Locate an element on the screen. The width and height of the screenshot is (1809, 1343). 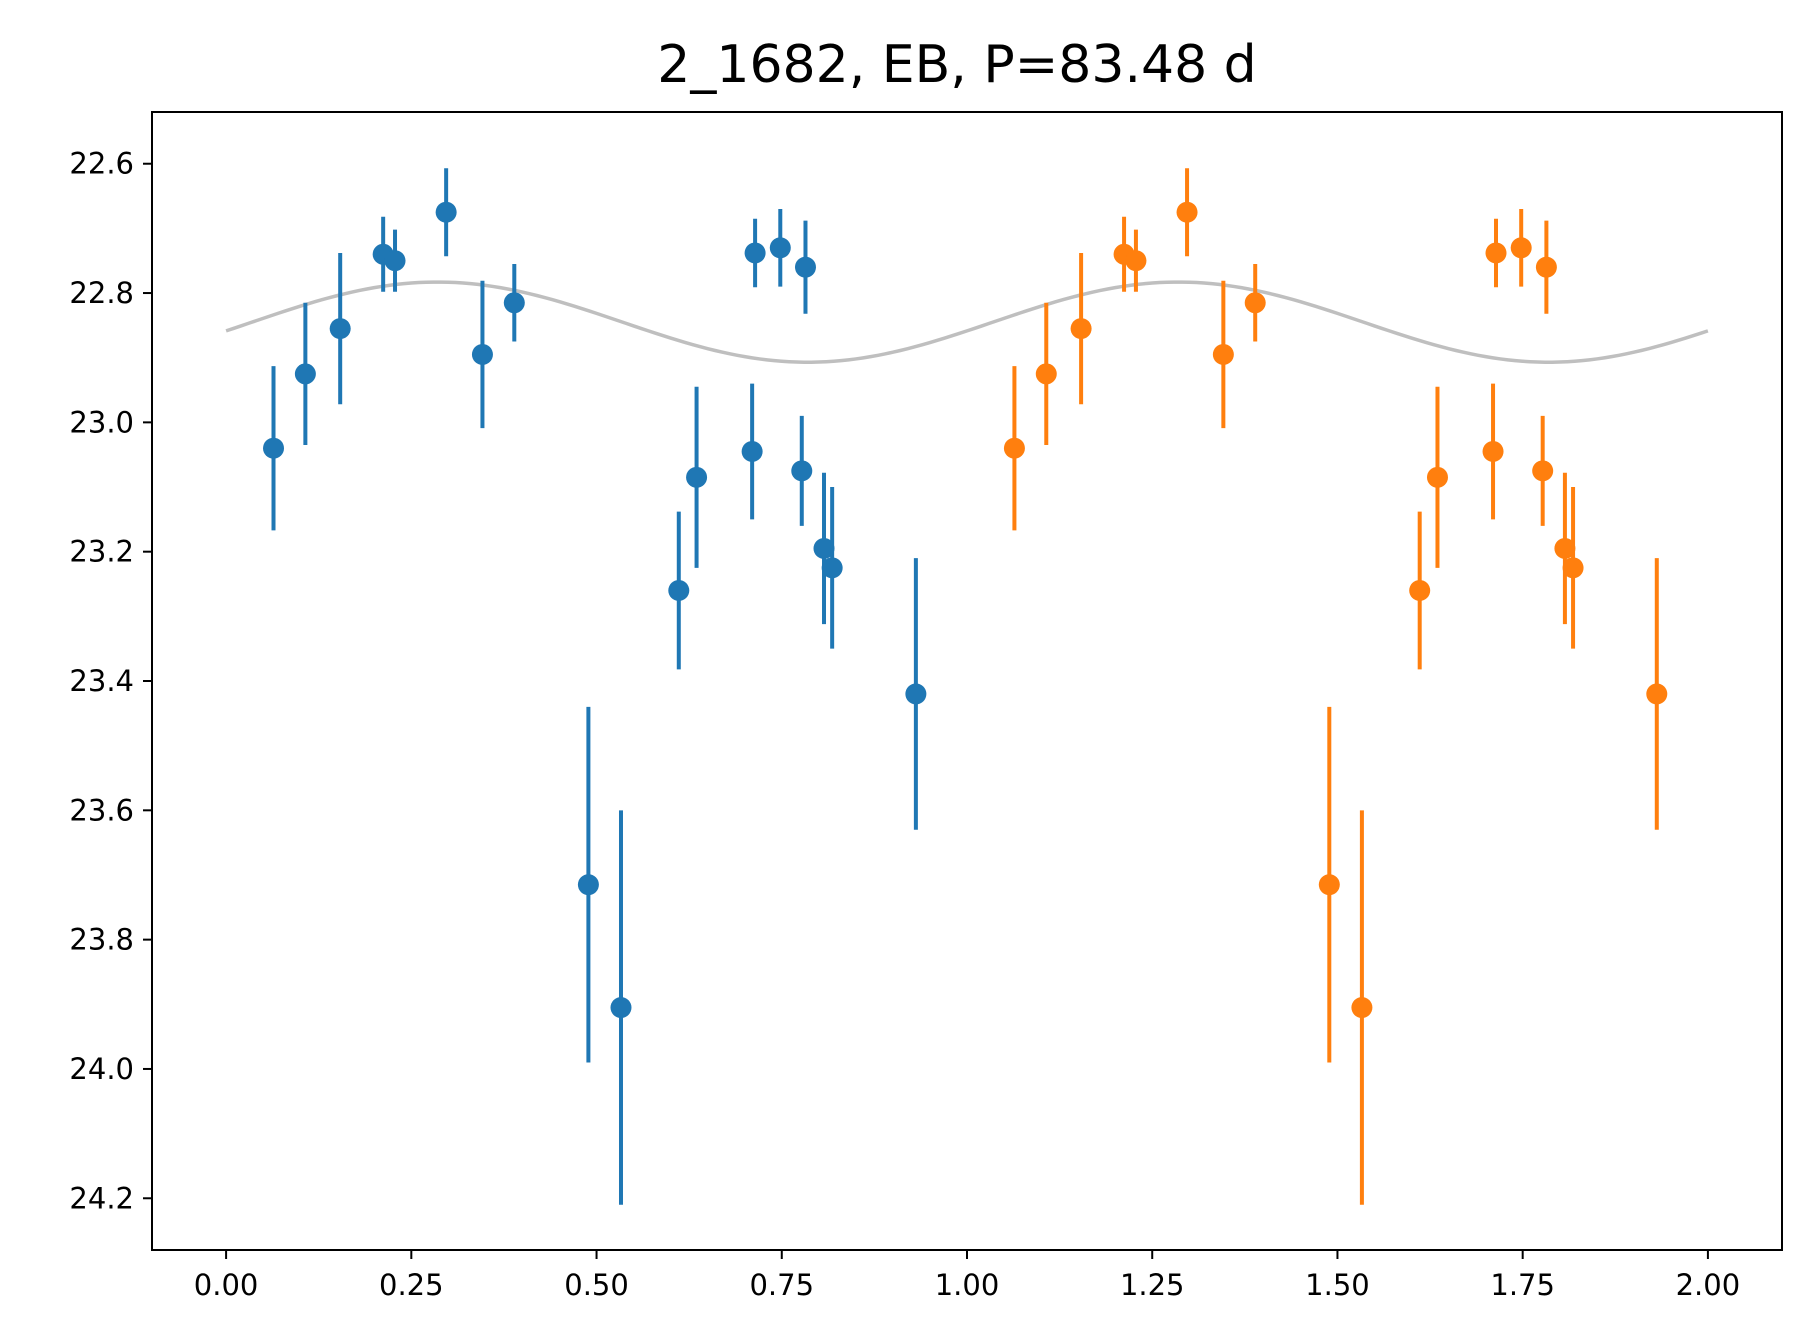
y-tick-label: 23.4 is located at coordinates (101, 681).